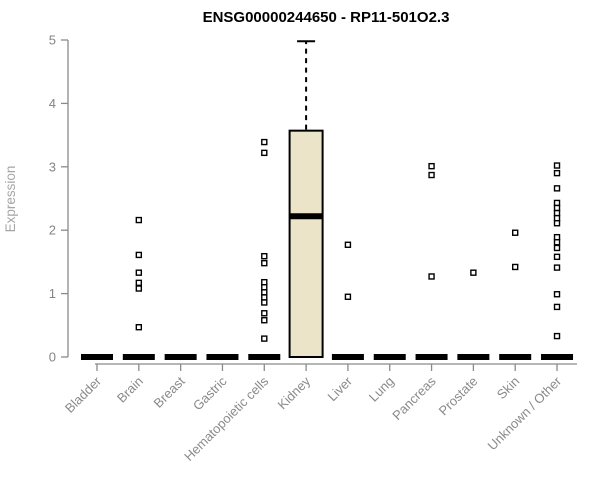 The width and height of the screenshot is (600, 500). I want to click on category-label: Pancreas, so click(414, 398).